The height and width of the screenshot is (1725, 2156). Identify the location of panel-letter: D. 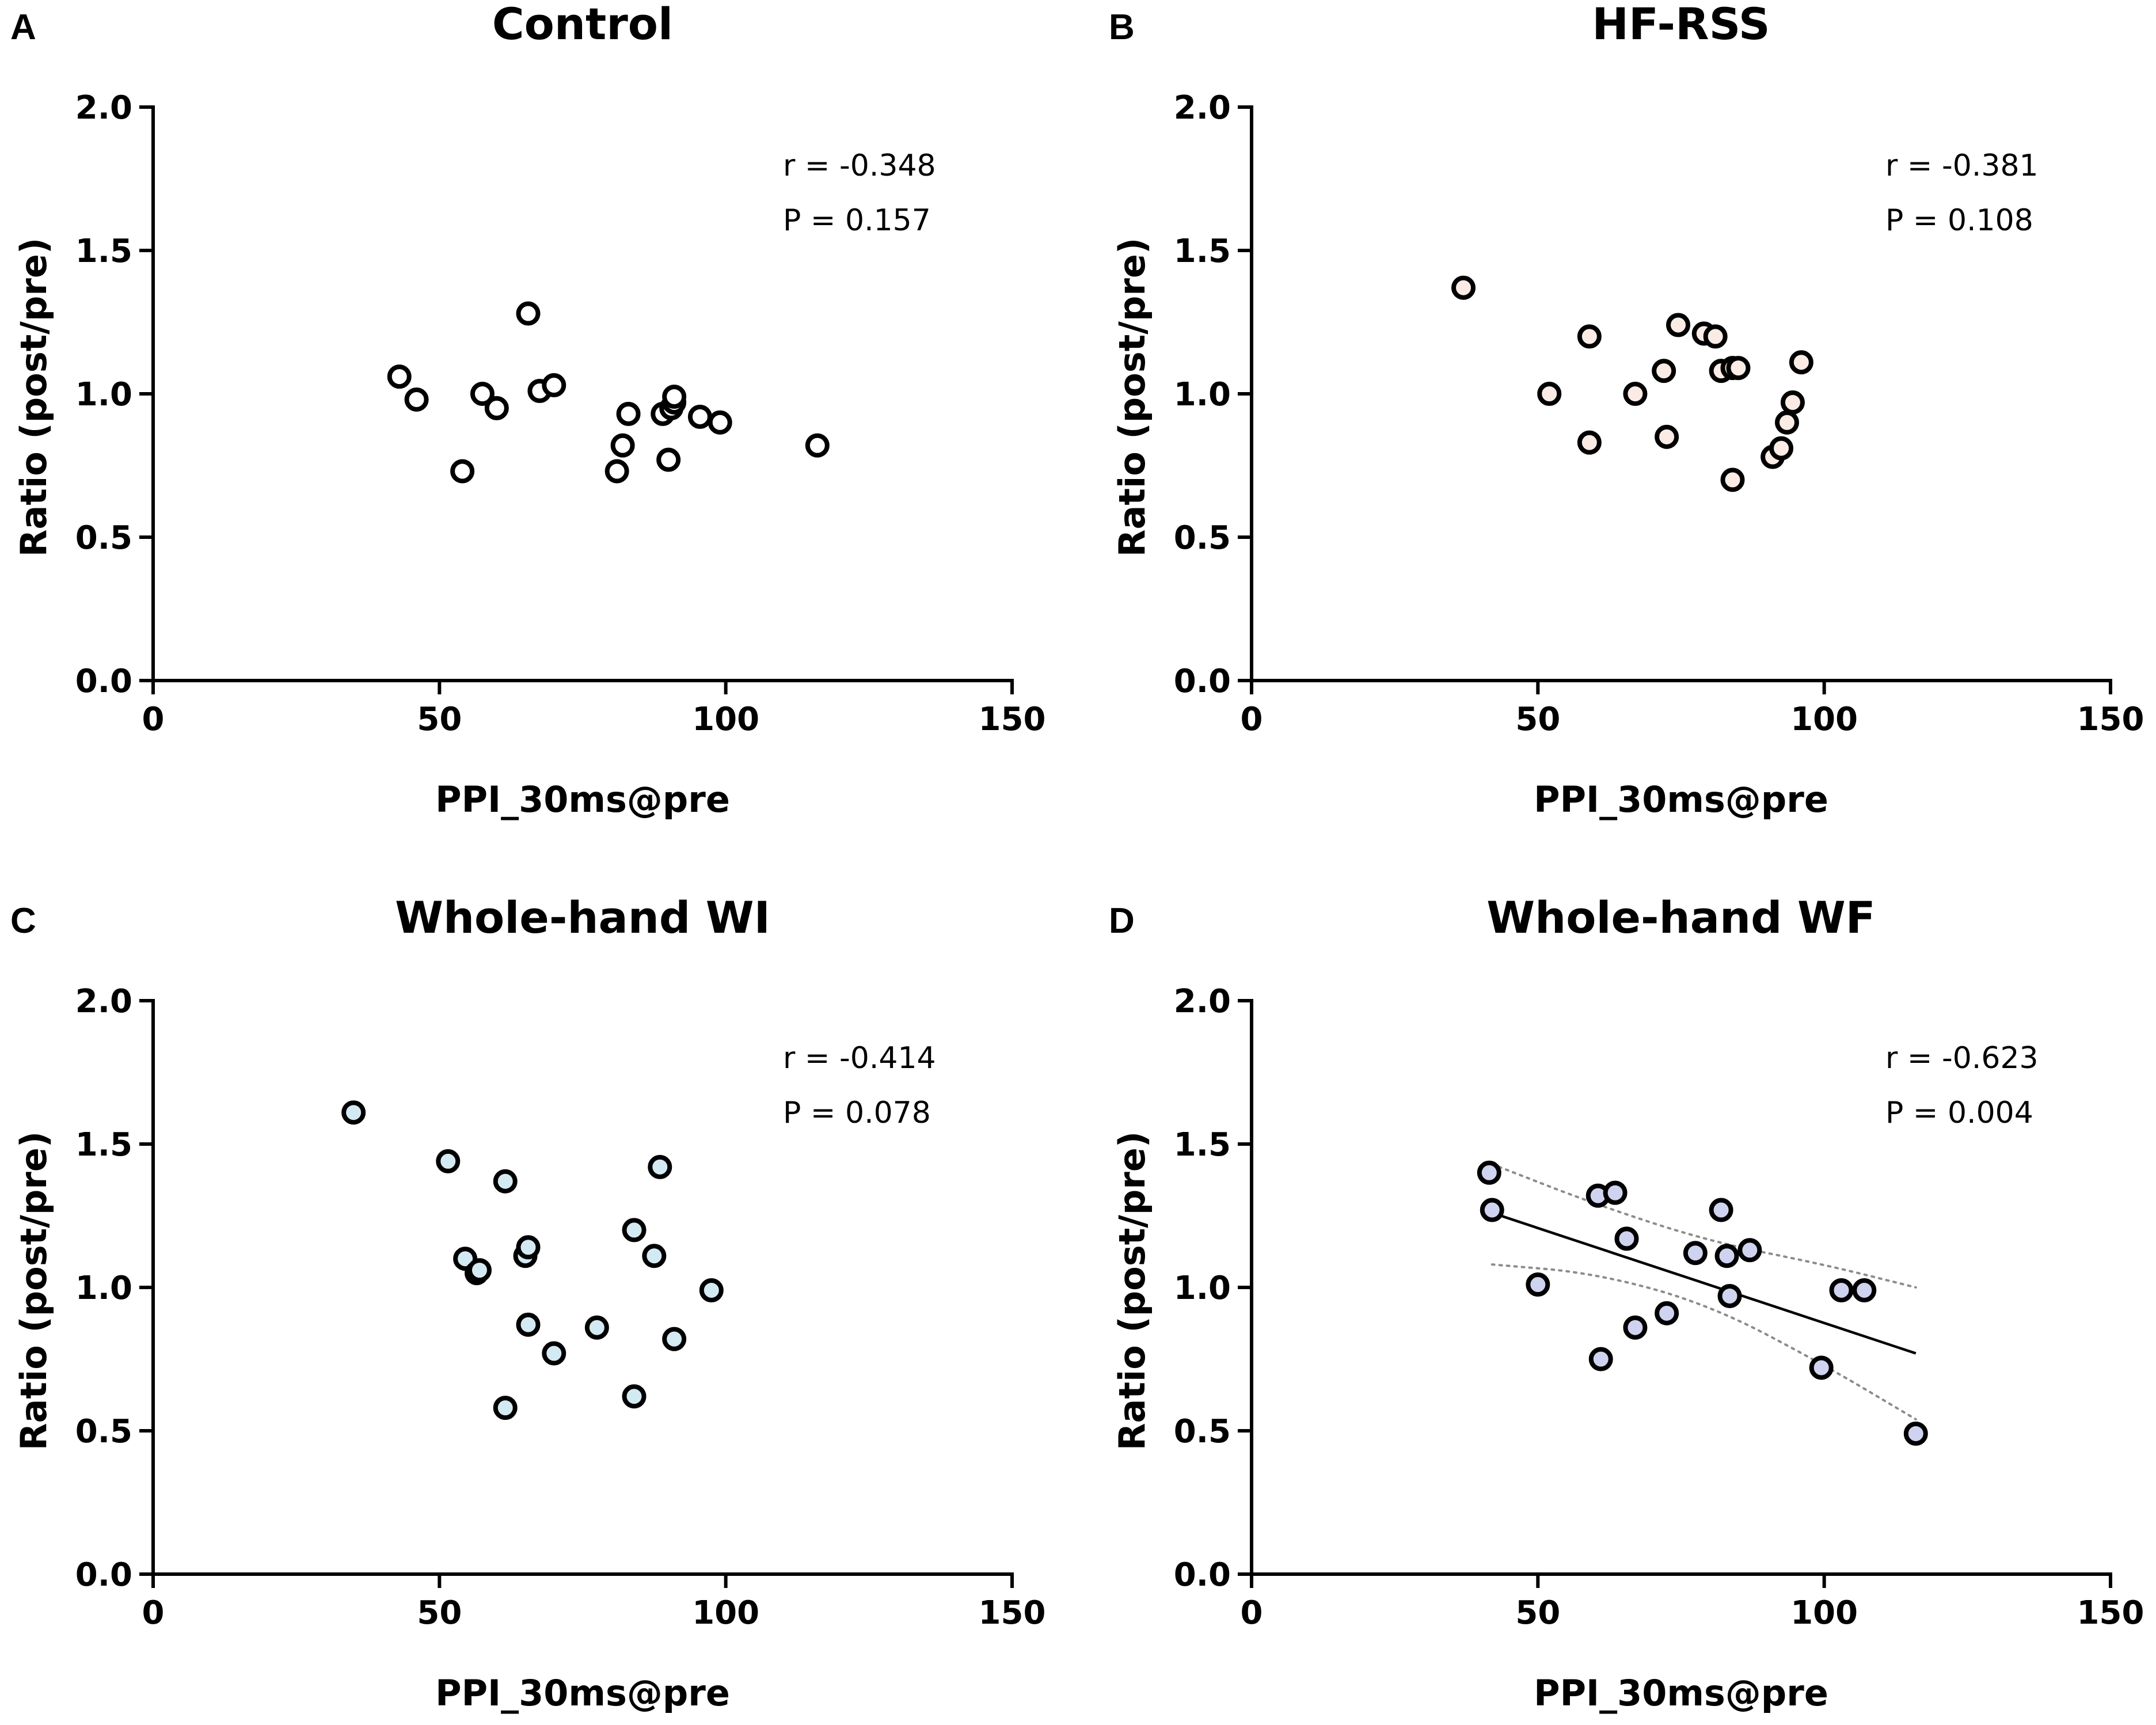
(1122, 921).